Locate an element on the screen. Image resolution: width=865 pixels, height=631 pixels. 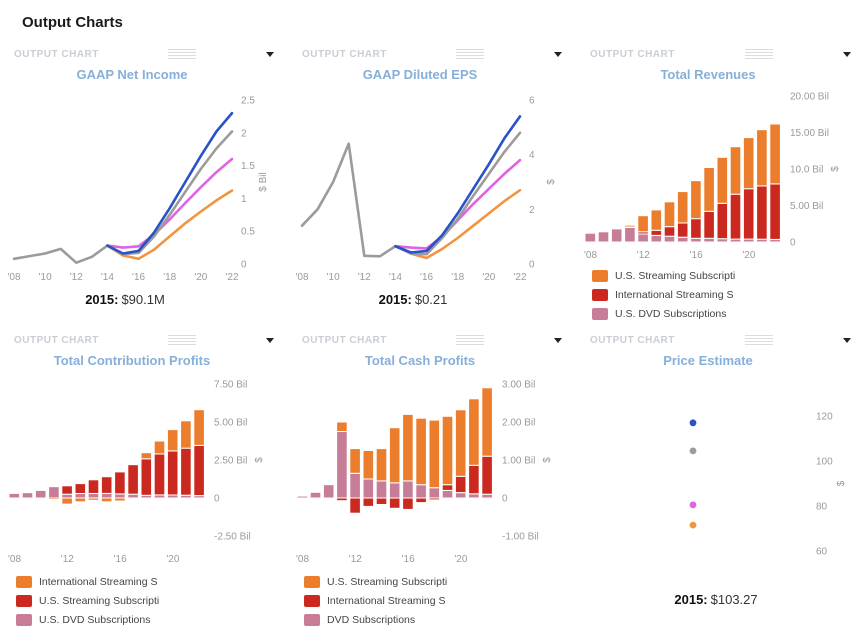
svg-text: -2.50 Bil is located at coordinates (232, 537).